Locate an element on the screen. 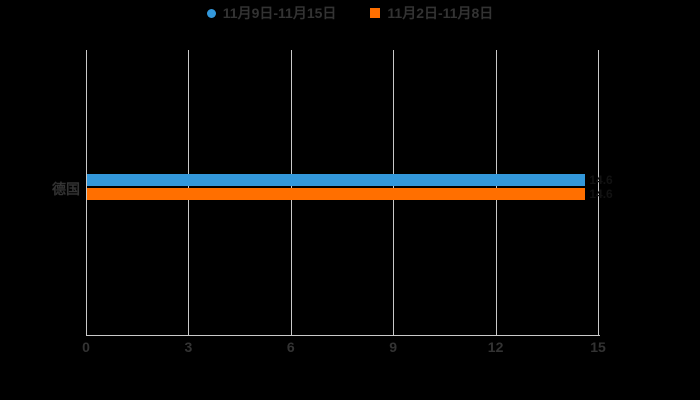 The height and width of the screenshot is (400, 700). x-axis-tick-label: 0 is located at coordinates (86, 347).